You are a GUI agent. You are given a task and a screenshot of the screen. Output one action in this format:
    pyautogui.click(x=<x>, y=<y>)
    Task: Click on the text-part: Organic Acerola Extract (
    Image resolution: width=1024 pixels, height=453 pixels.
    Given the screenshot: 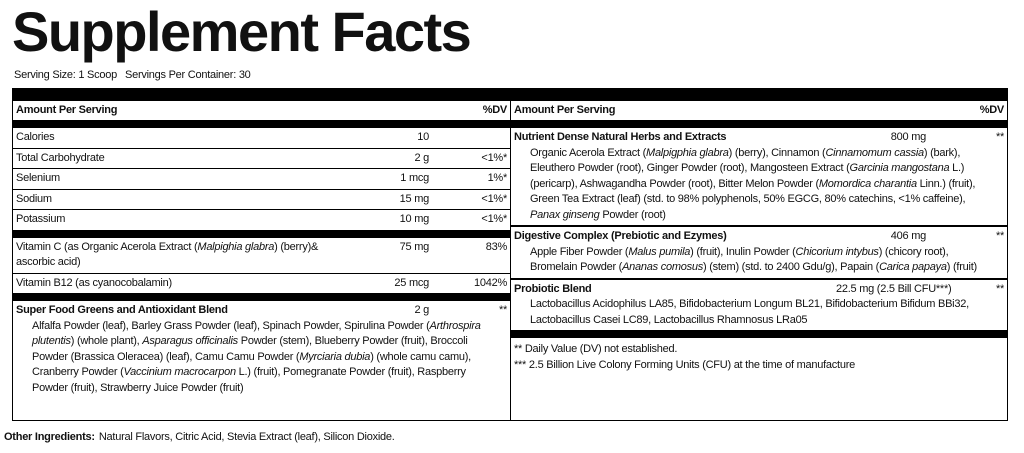 What is the action you would take?
    pyautogui.click(x=588, y=152)
    